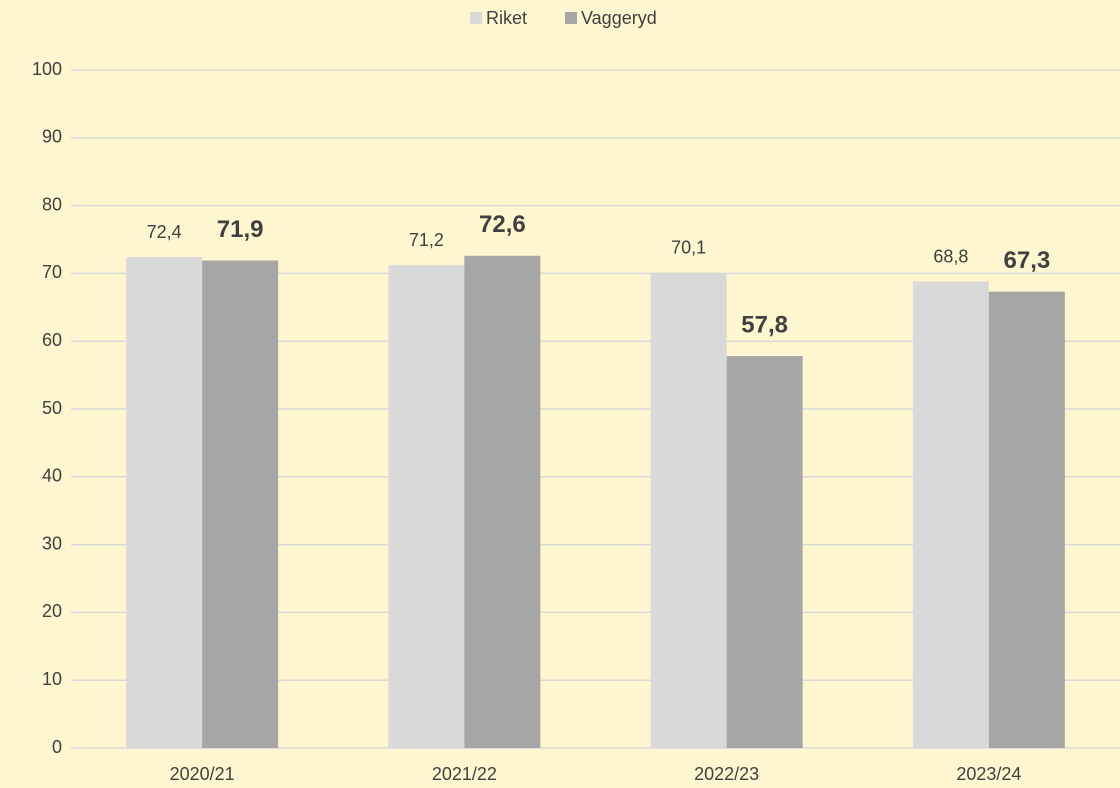  I want to click on data-label: 71,2, so click(426, 240).